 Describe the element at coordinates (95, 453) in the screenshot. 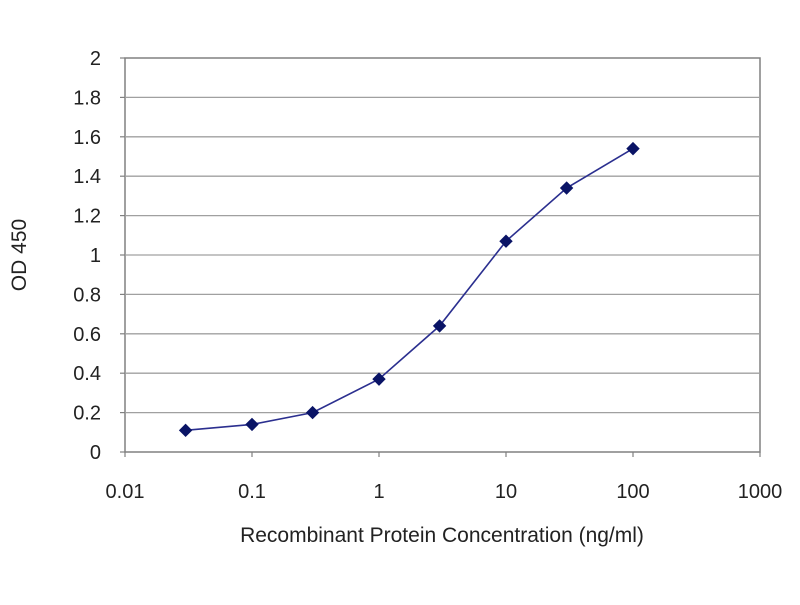

I see `y-tick-label: 0` at that location.